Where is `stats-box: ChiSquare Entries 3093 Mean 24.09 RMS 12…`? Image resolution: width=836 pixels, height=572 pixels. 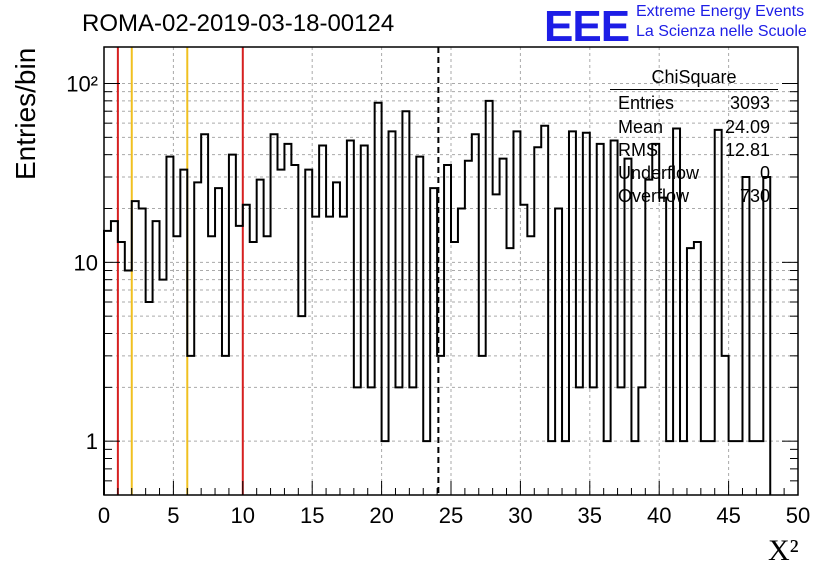 stats-box: ChiSquare Entries 3093 Mean 24.09 RMS 12… is located at coordinates (694, 140).